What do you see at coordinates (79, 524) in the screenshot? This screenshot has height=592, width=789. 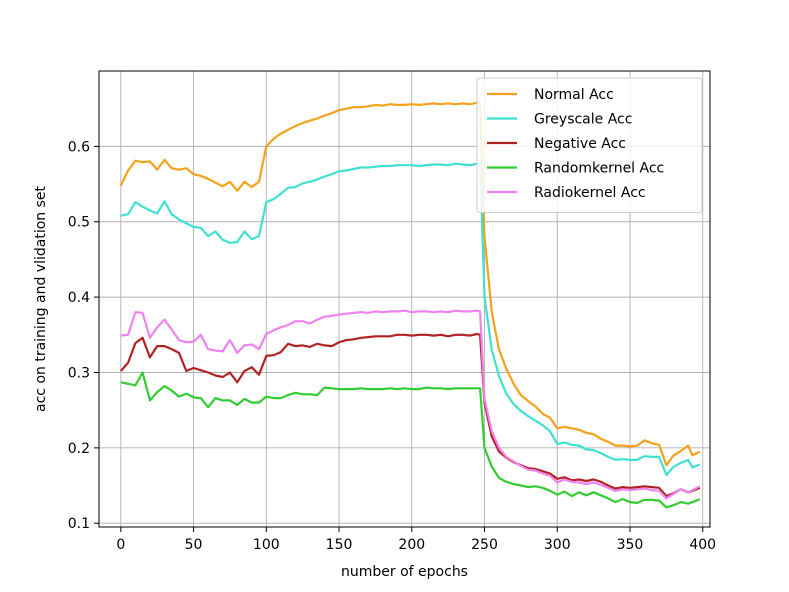 I see `y-tick-label: 0.1` at bounding box center [79, 524].